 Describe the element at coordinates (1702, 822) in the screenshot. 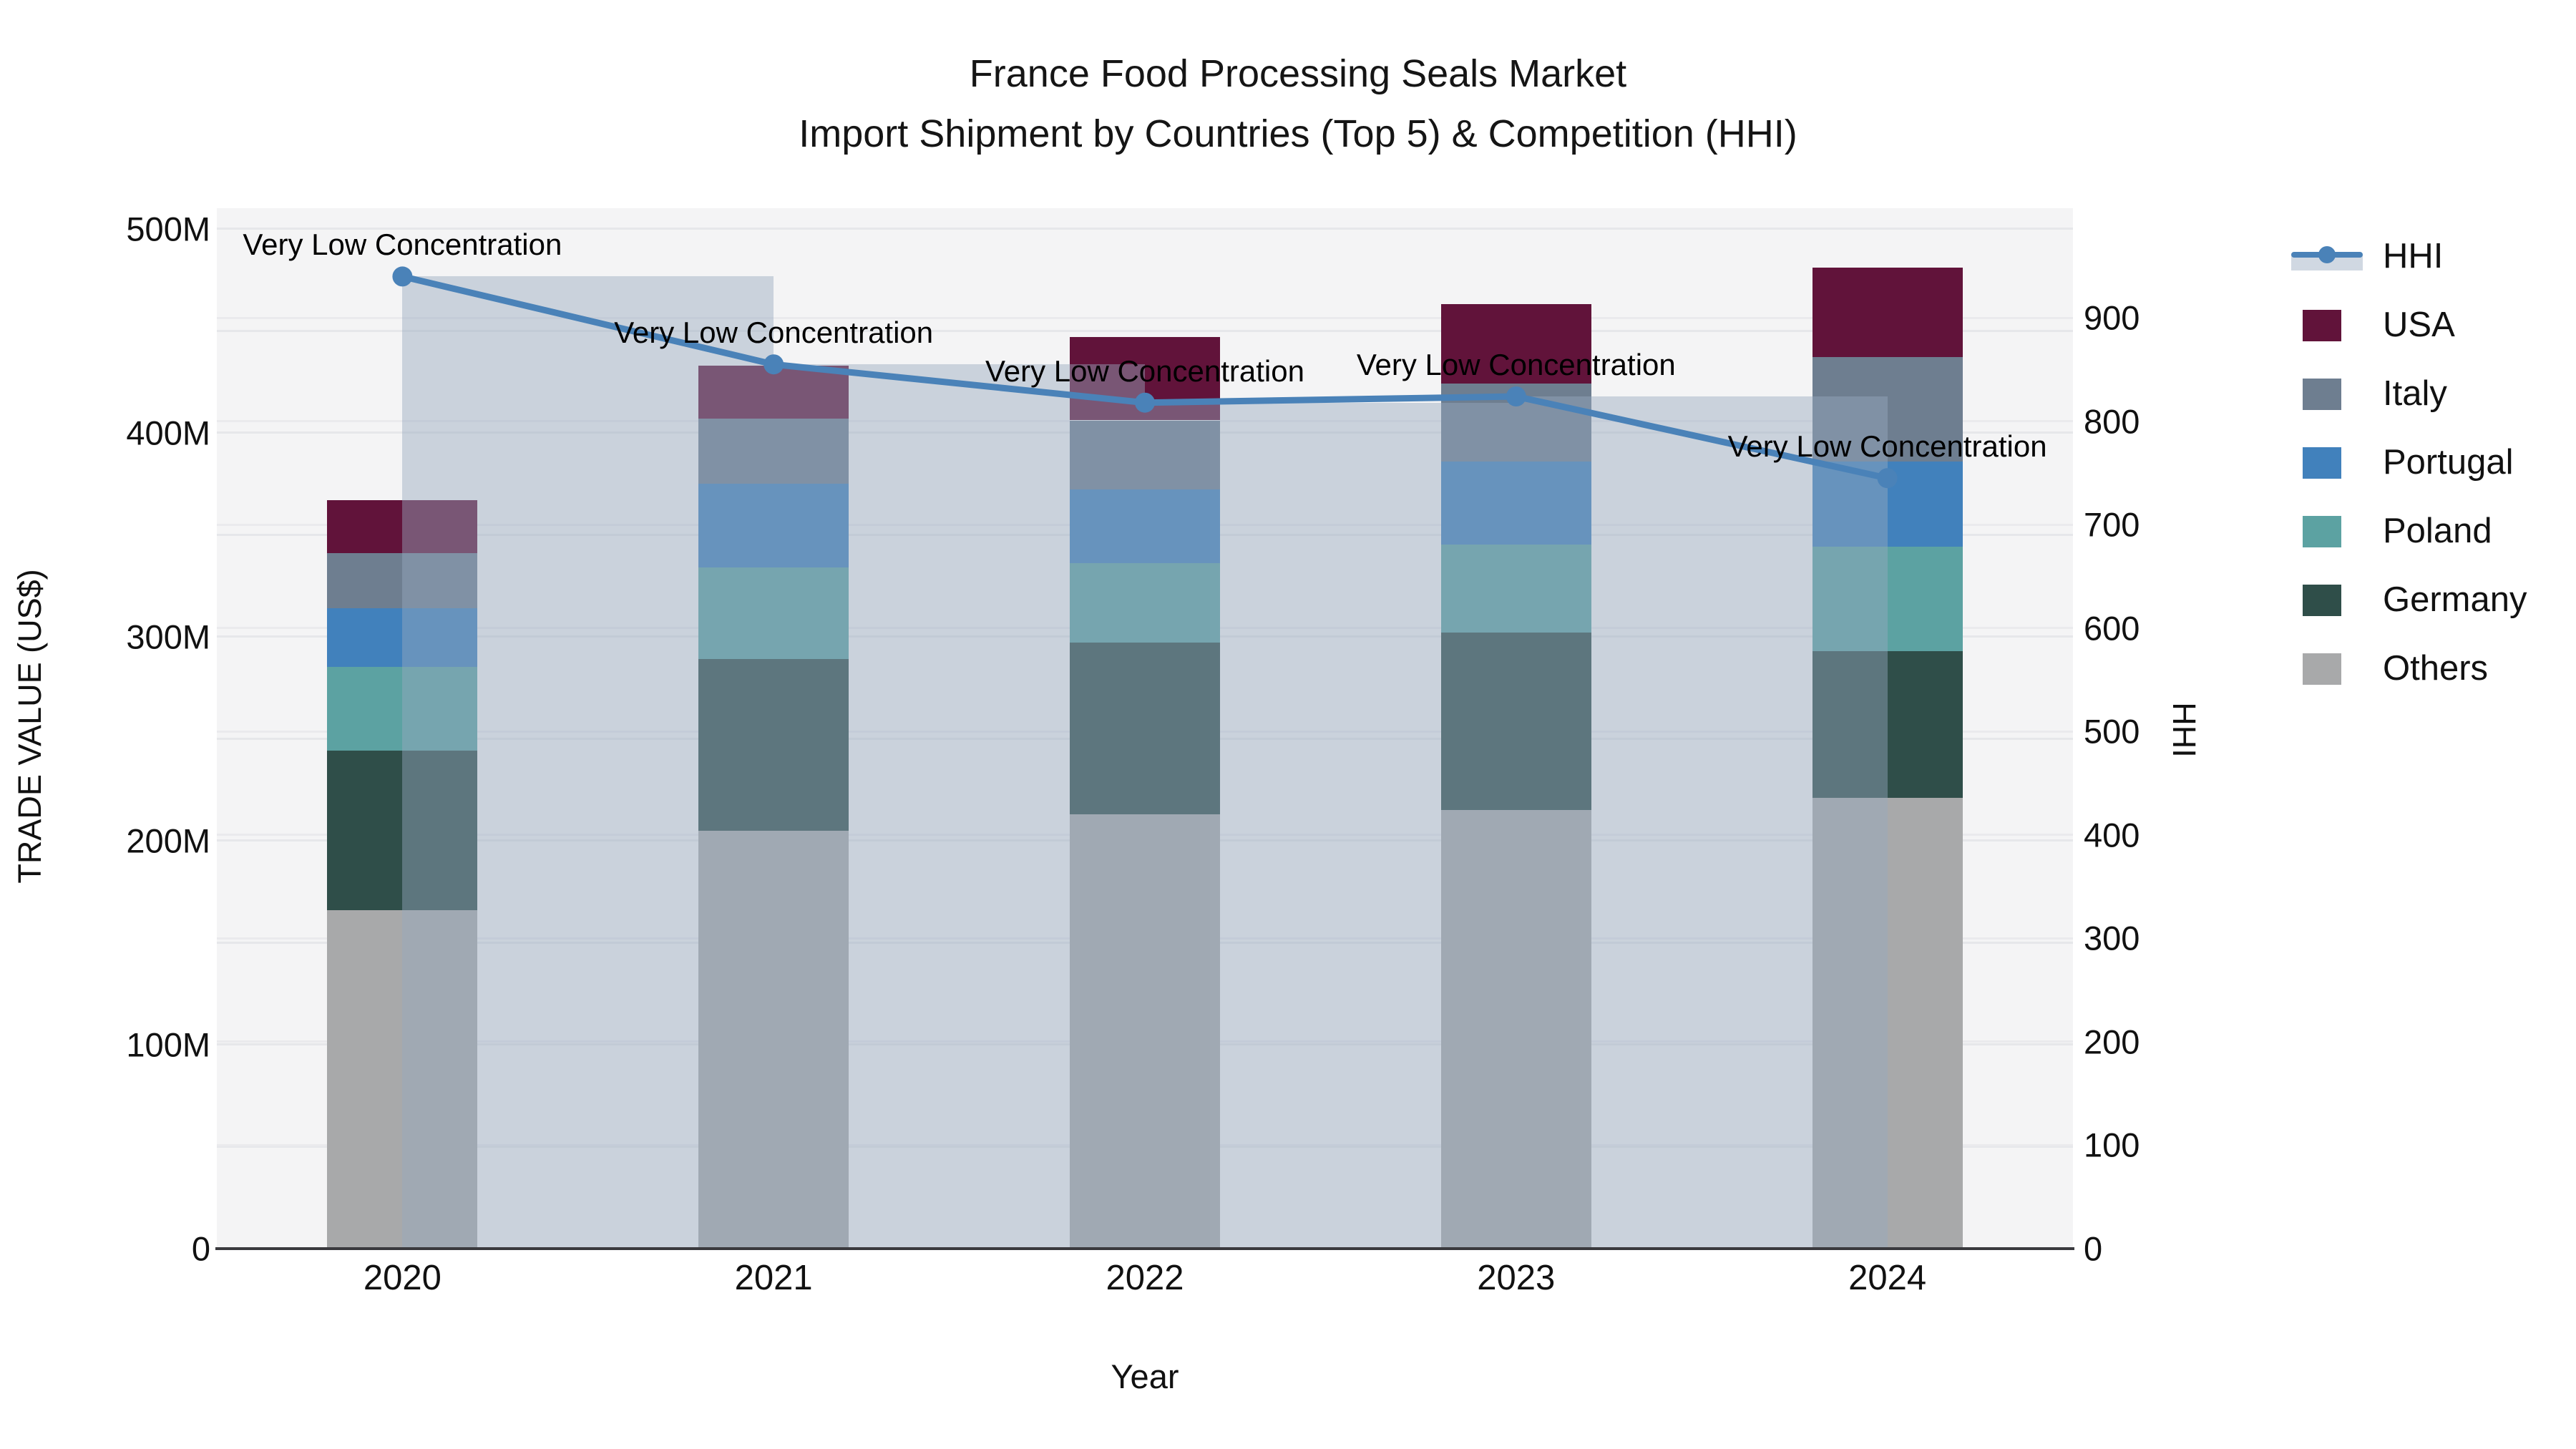

I see `hhi-band-2023` at that location.